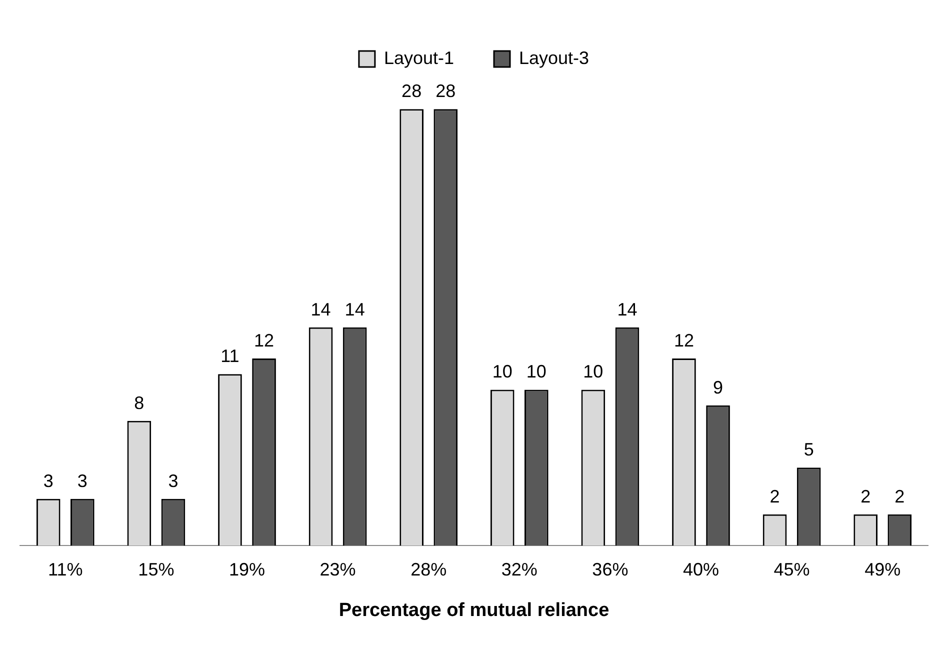 This screenshot has height=646, width=948. I want to click on data-label: 11, so click(230, 356).